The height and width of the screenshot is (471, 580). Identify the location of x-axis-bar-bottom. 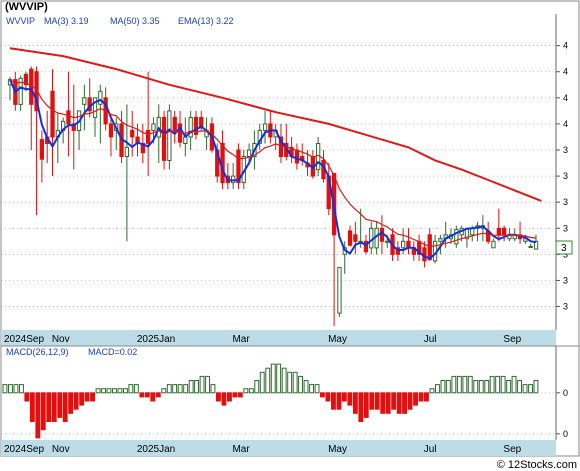
(278, 448).